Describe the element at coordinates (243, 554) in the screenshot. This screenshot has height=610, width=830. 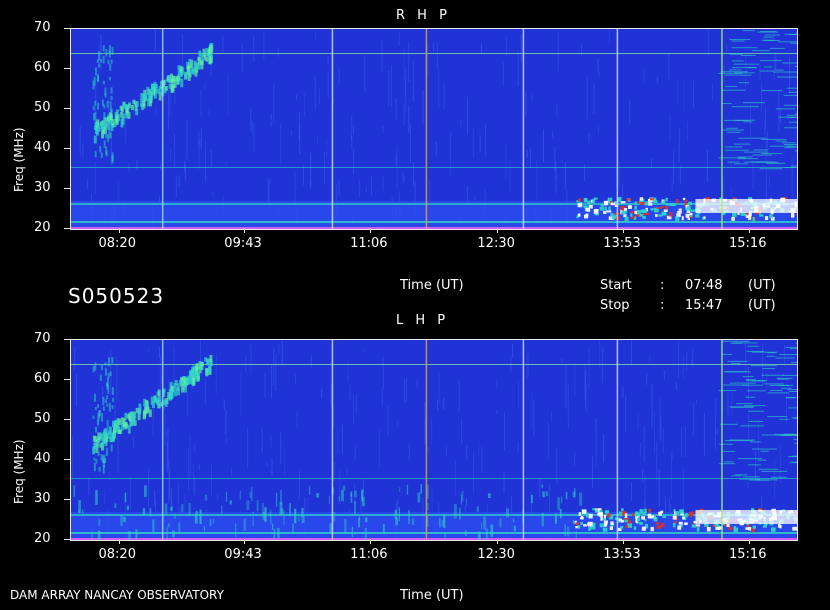
I see `x-tick-label: 09:43` at that location.